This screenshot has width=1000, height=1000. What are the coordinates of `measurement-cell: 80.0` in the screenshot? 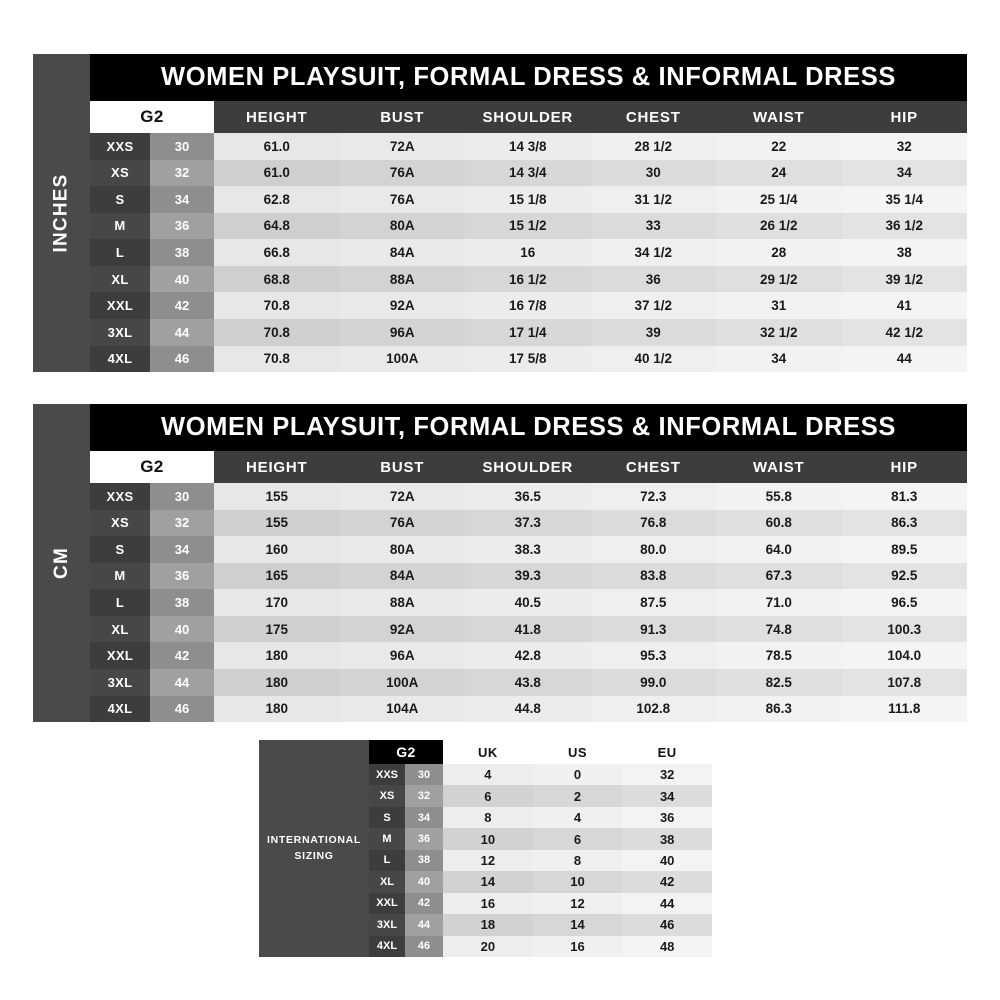 It's located at (653, 549).